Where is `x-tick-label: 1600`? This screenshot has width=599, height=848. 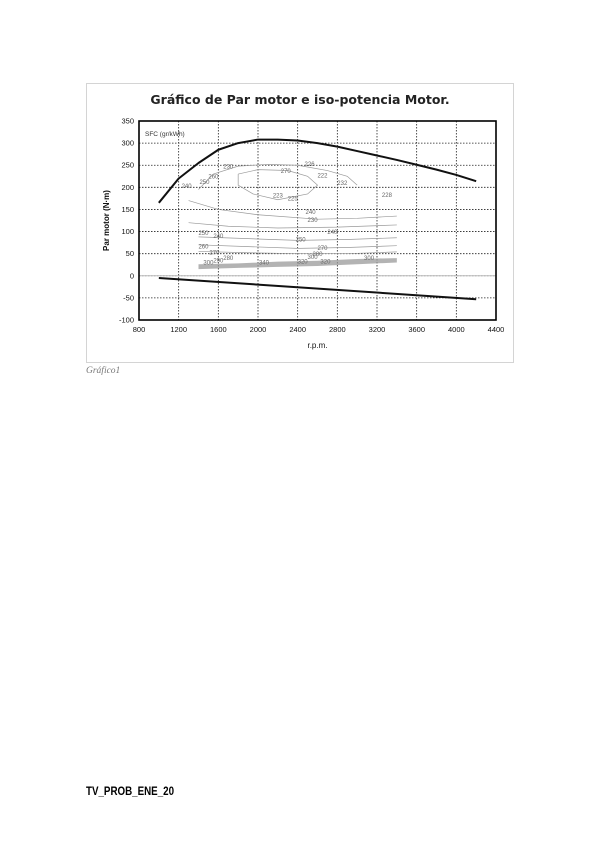 x-tick-label: 1600 is located at coordinates (218, 329).